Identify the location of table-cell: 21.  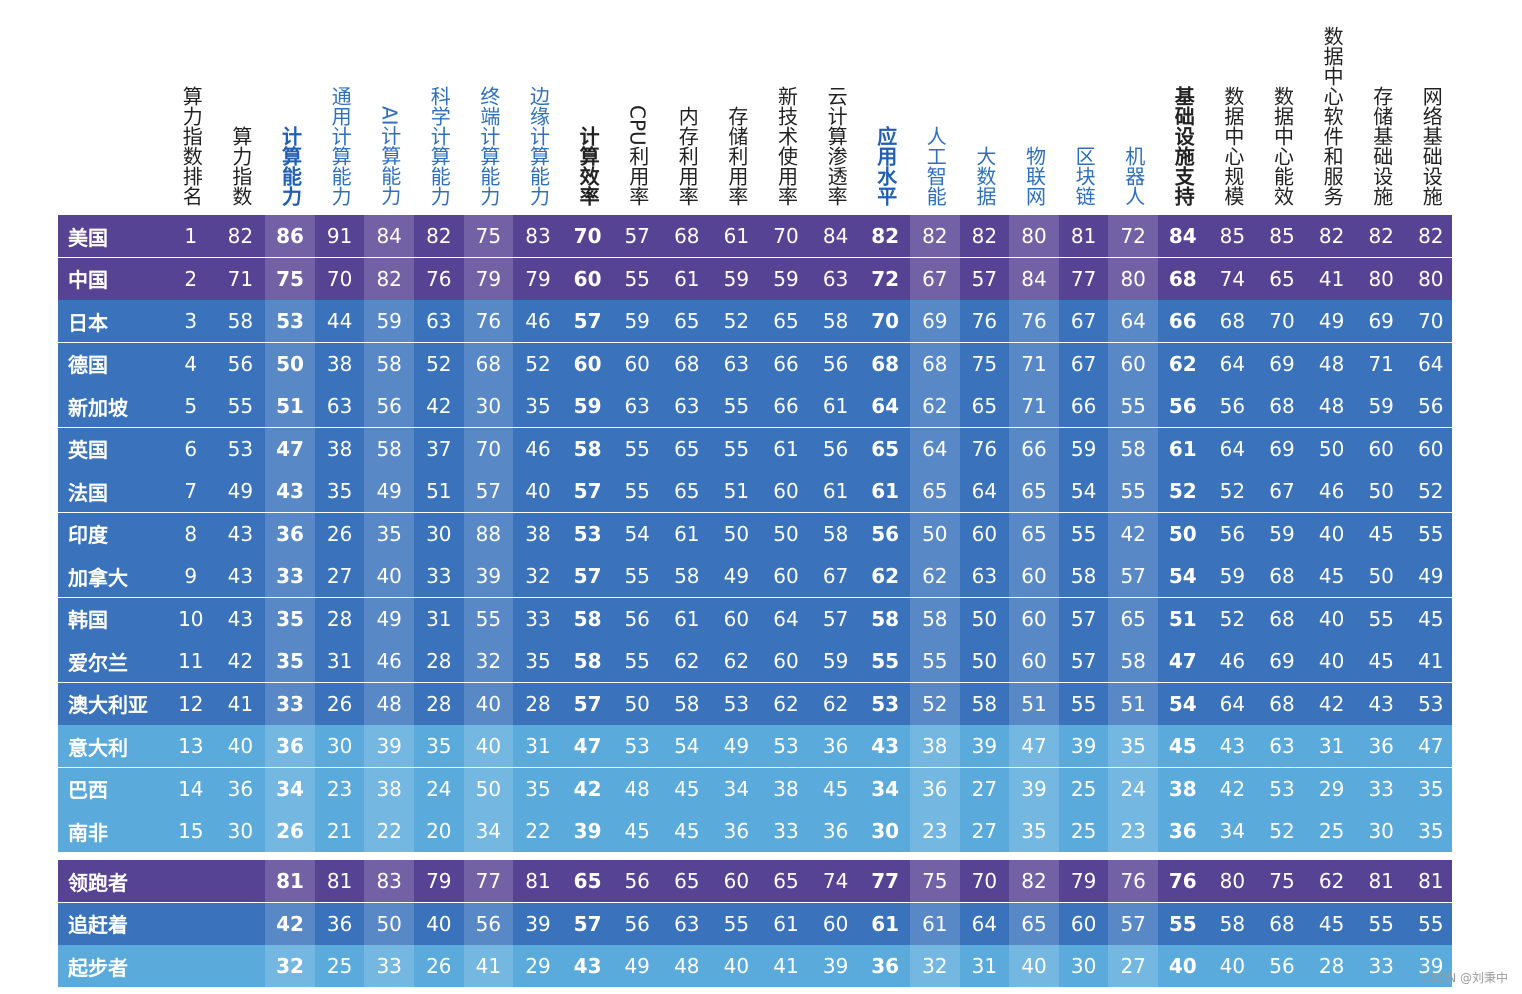
(339, 831).